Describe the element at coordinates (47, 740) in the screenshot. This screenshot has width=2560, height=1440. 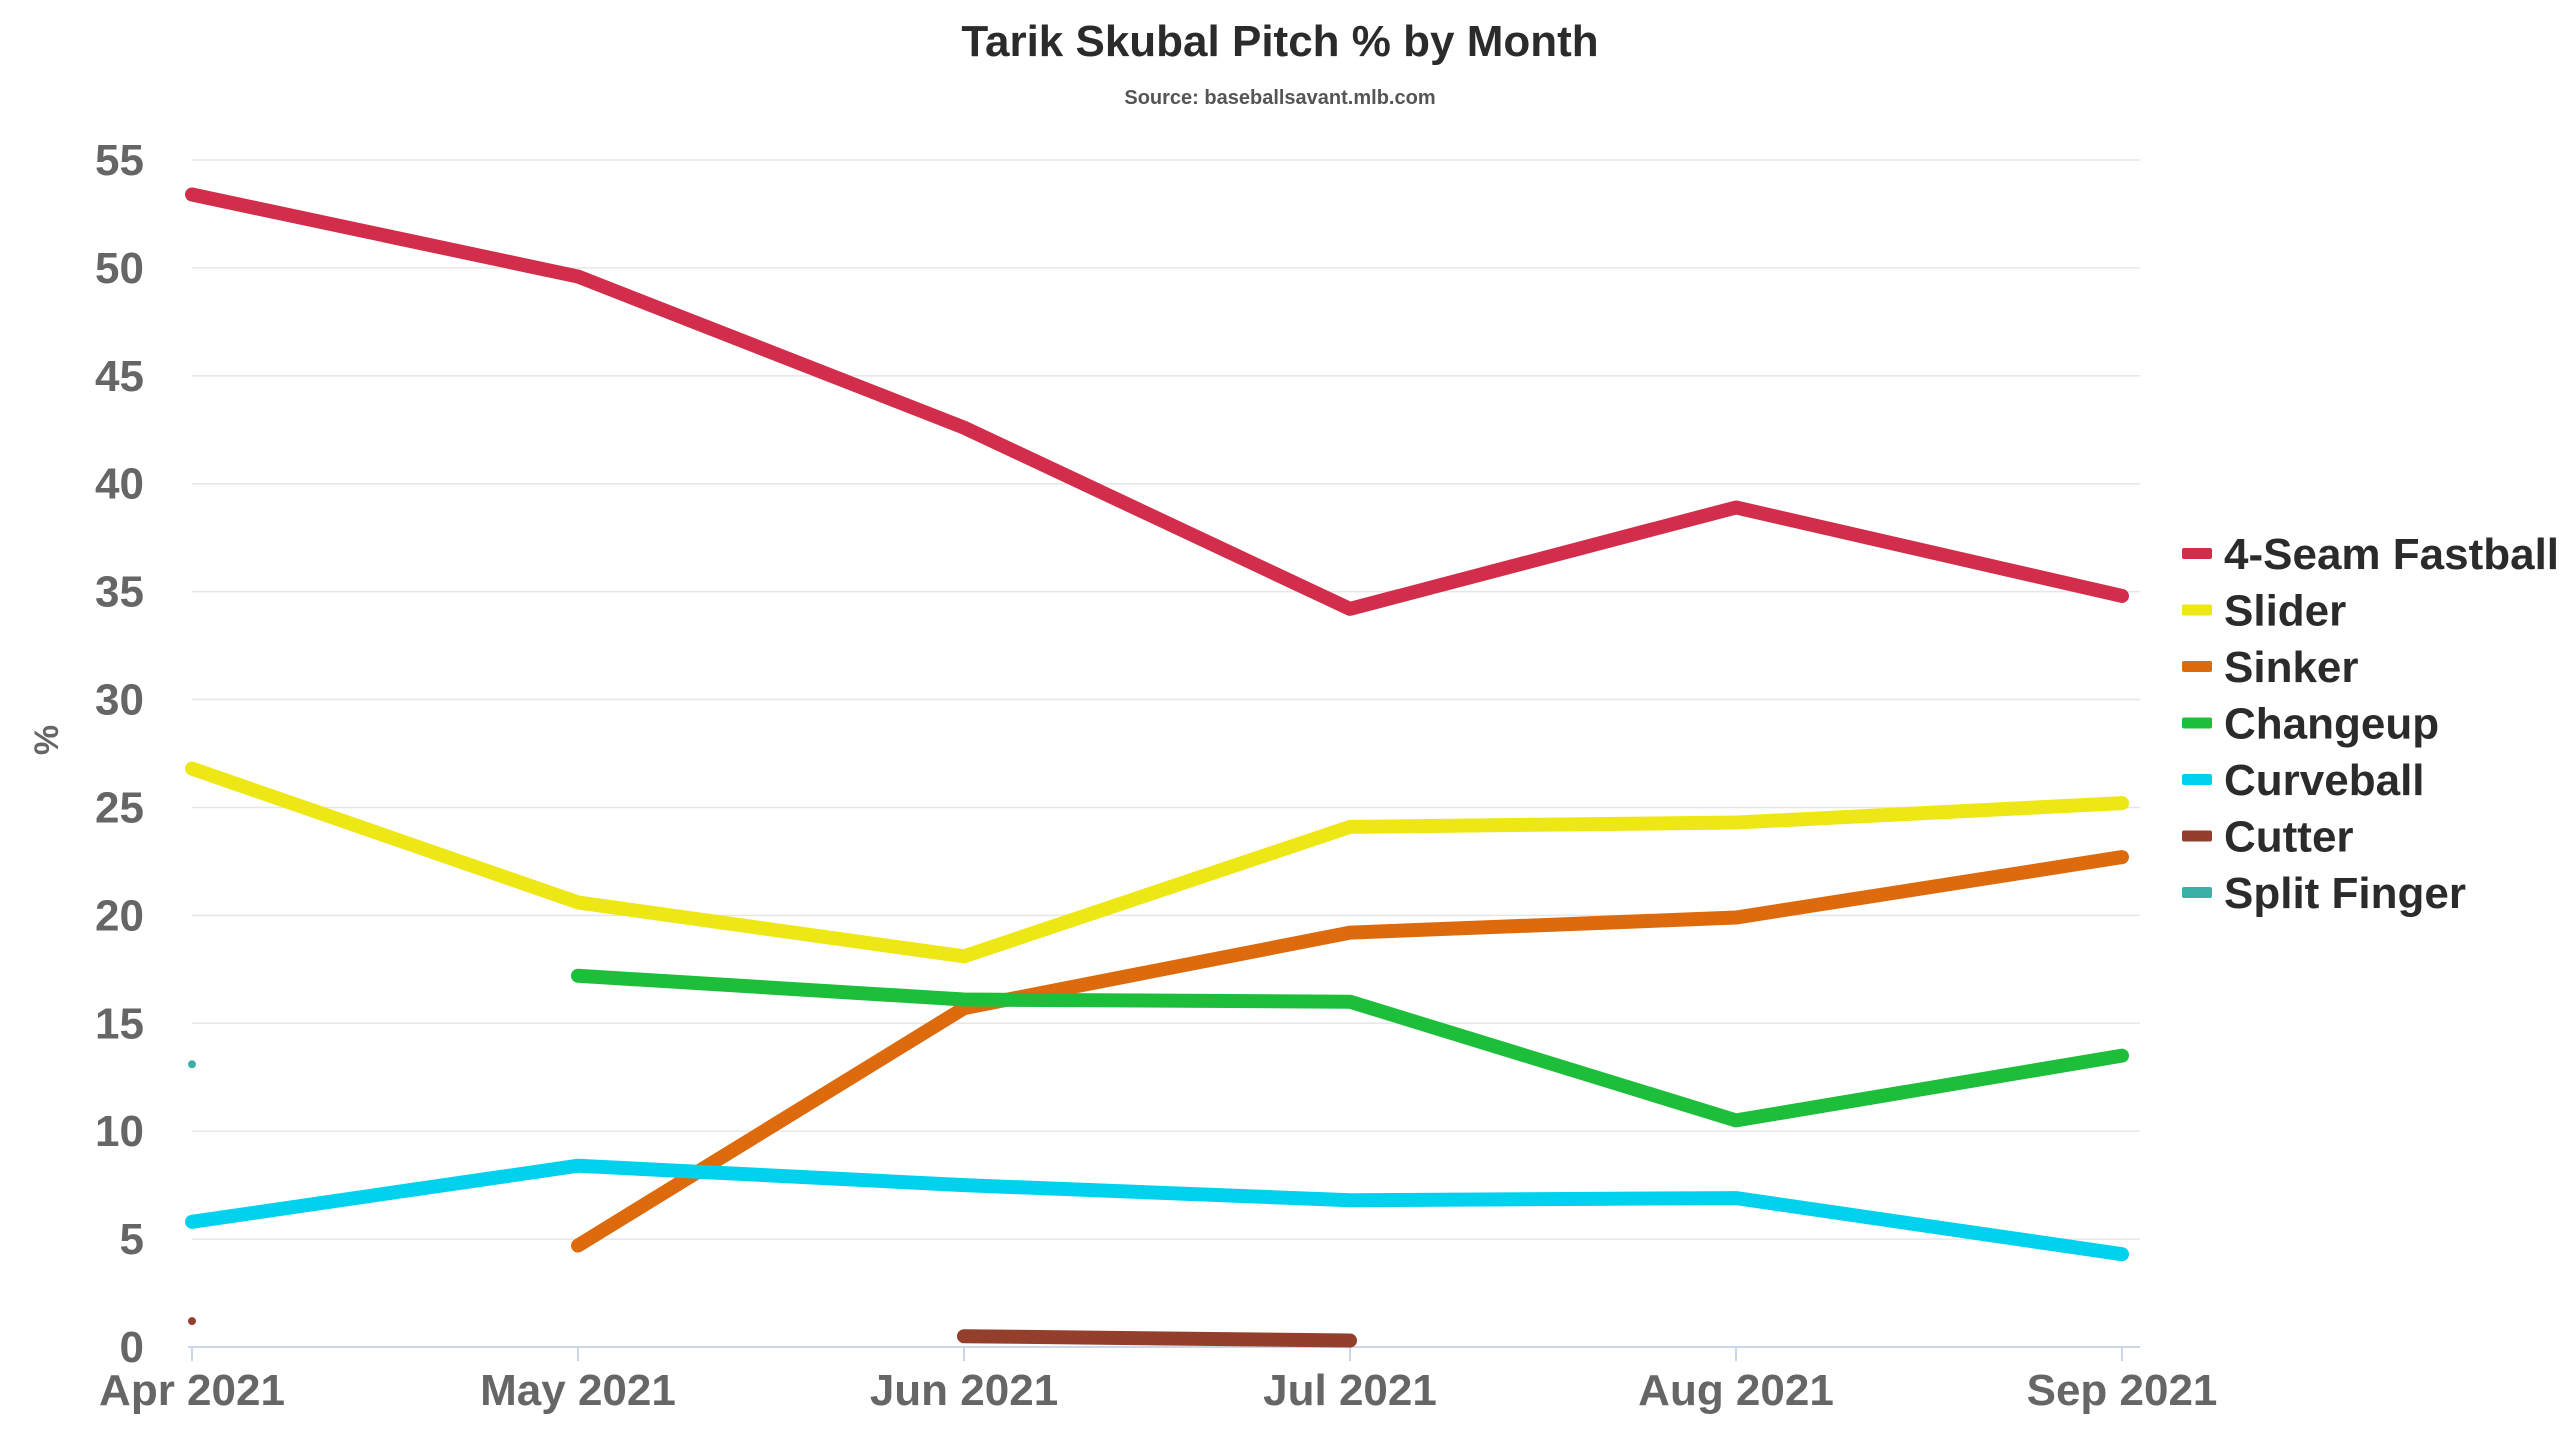
I see `y-axis-title: %` at that location.